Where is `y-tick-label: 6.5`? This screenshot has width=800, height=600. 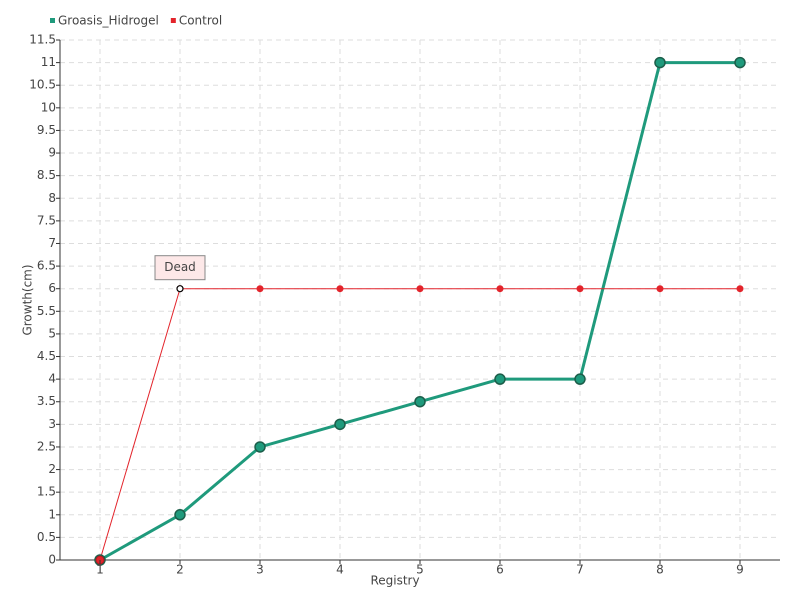 y-tick-label: 6.5 is located at coordinates (46, 266).